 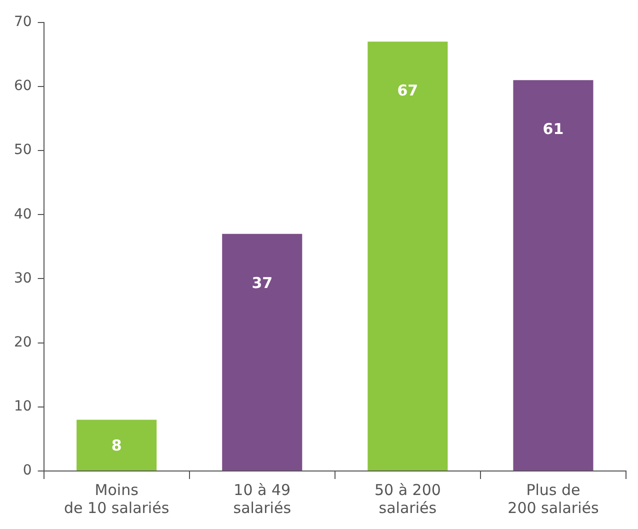 I want to click on y-tick-label: 20, so click(x=23, y=342).